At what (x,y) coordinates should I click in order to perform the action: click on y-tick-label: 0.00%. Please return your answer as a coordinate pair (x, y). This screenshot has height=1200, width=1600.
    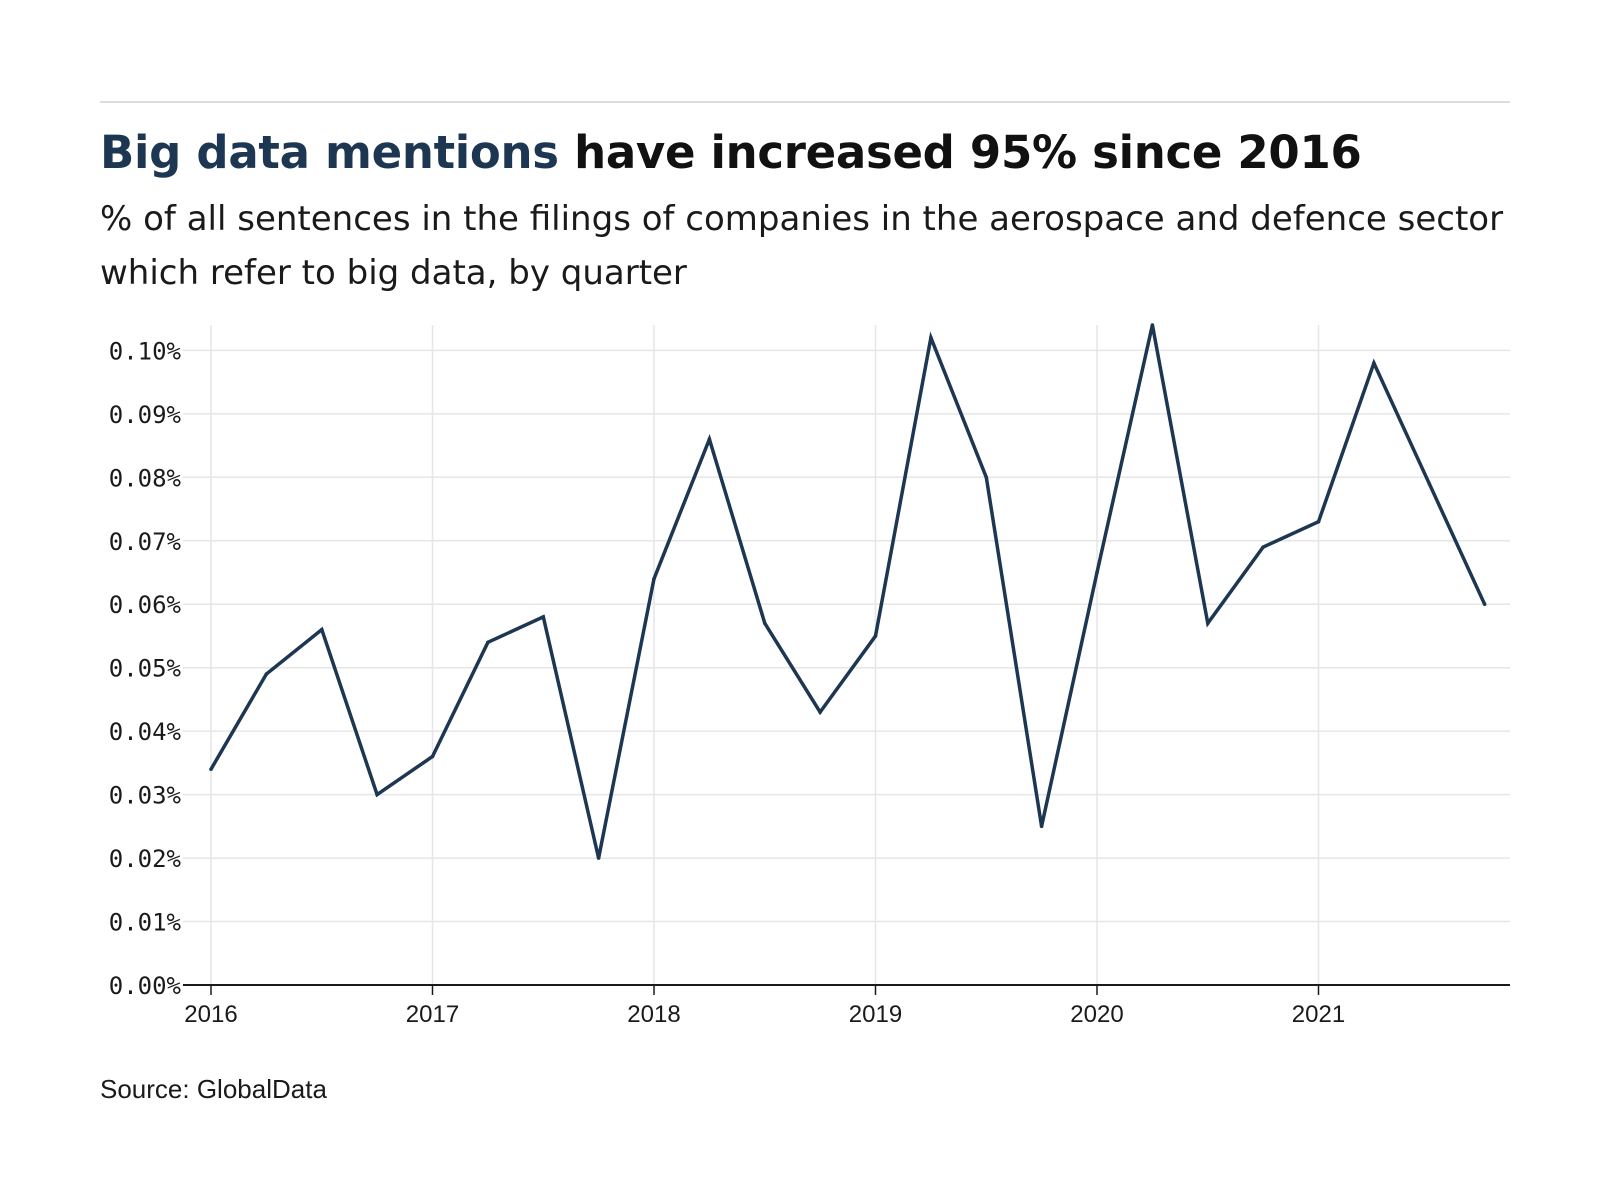
    Looking at the image, I should click on (145, 986).